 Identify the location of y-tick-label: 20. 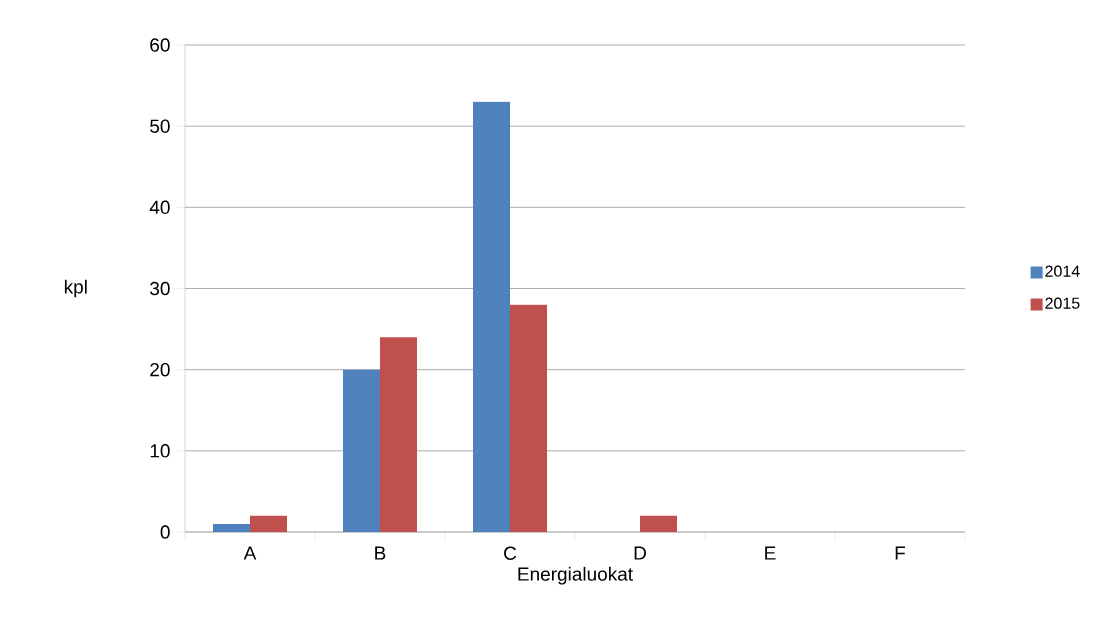
(160, 369).